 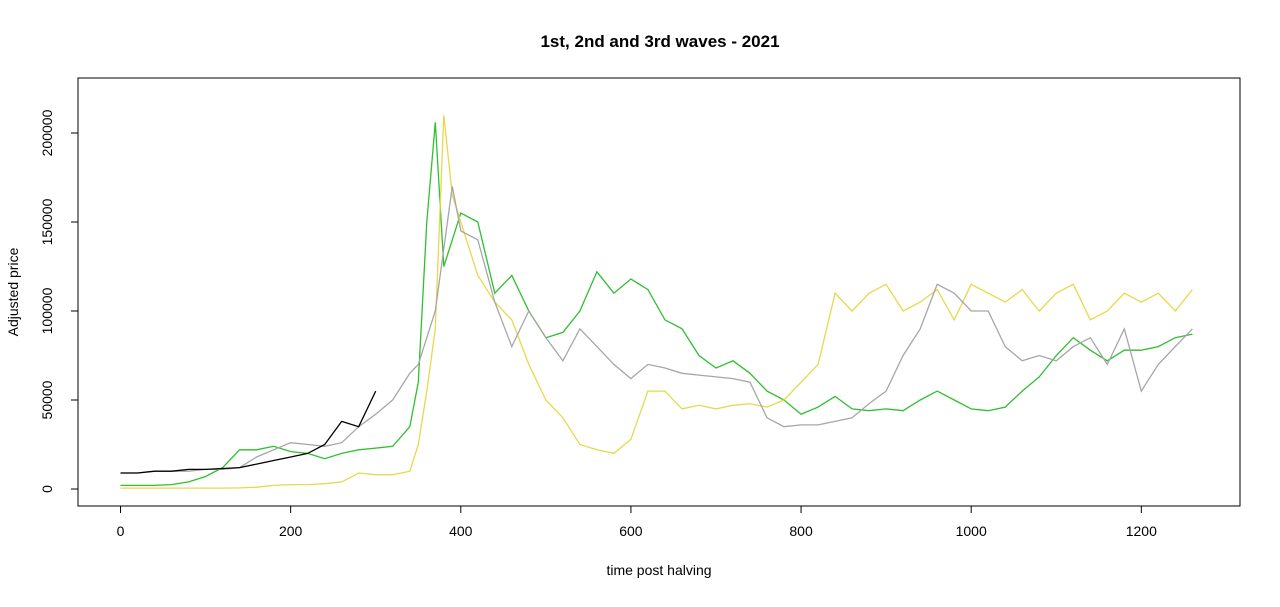 I want to click on x-tick-label: 200, so click(x=291, y=531).